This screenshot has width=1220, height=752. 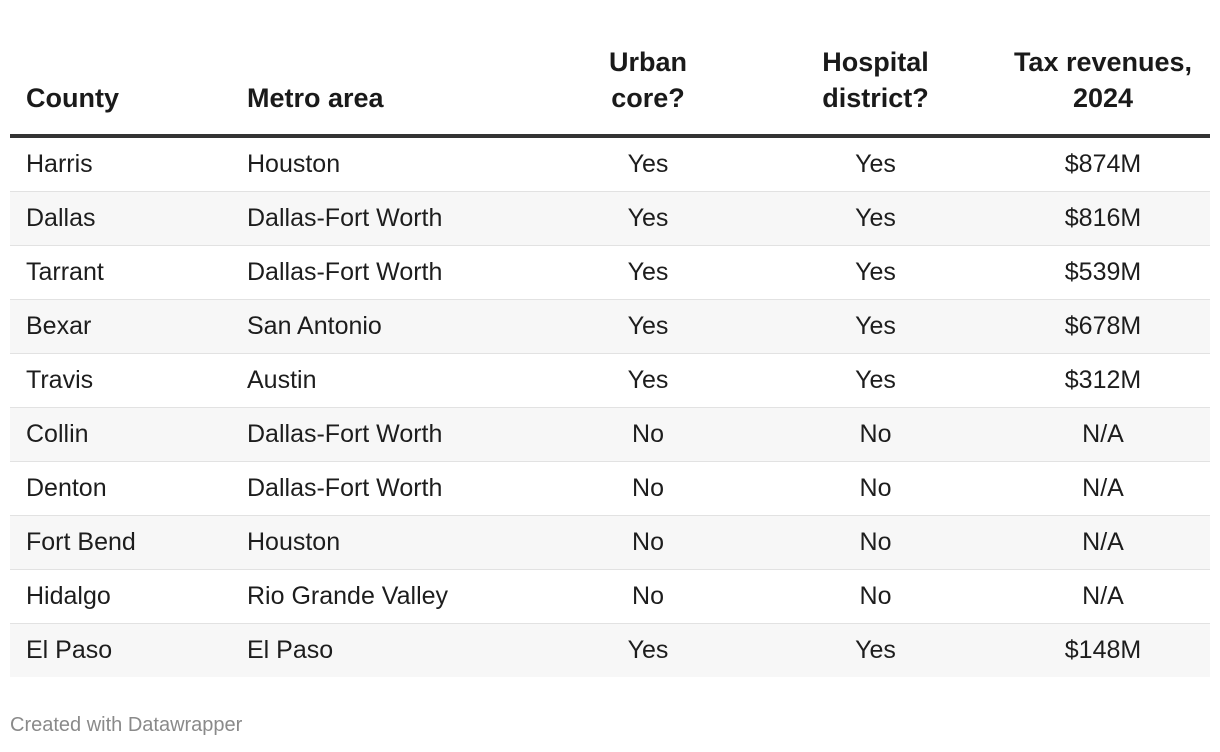 What do you see at coordinates (1103, 326) in the screenshot?
I see `cell-tax-revenues: $678M` at bounding box center [1103, 326].